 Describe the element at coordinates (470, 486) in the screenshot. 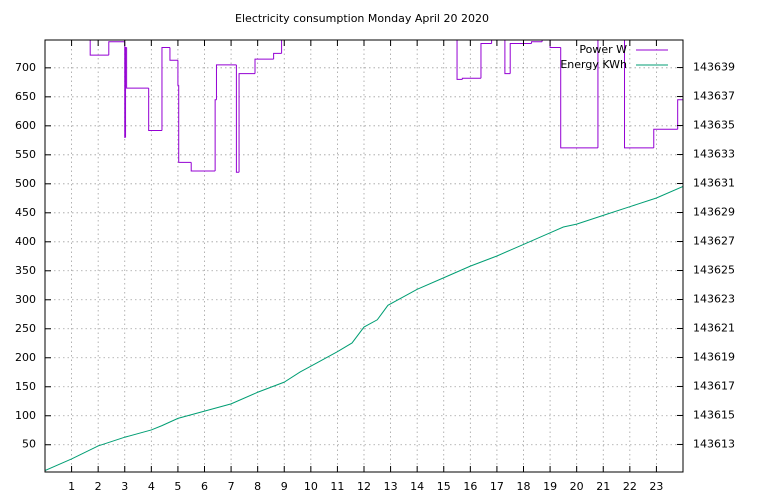

I see `x-tick-label: 16` at that location.